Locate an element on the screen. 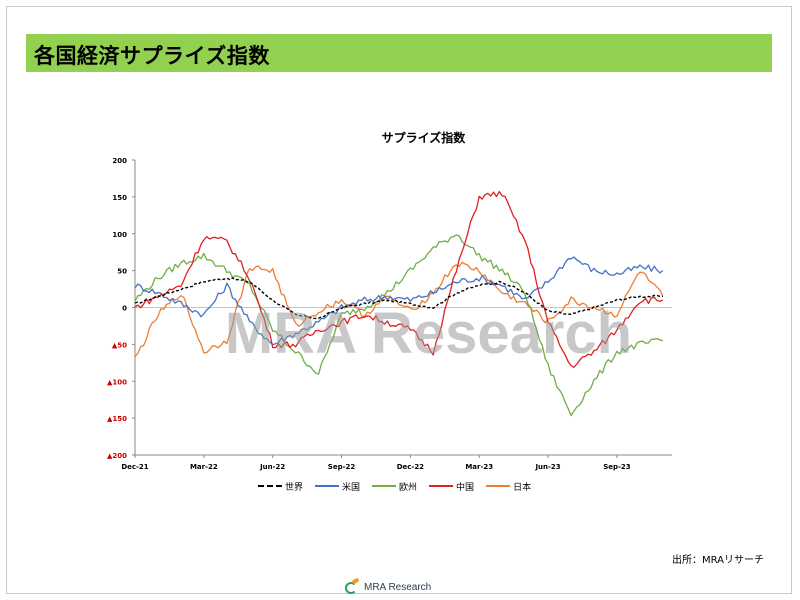  footer-logo: MRA Research is located at coordinates (387, 587).